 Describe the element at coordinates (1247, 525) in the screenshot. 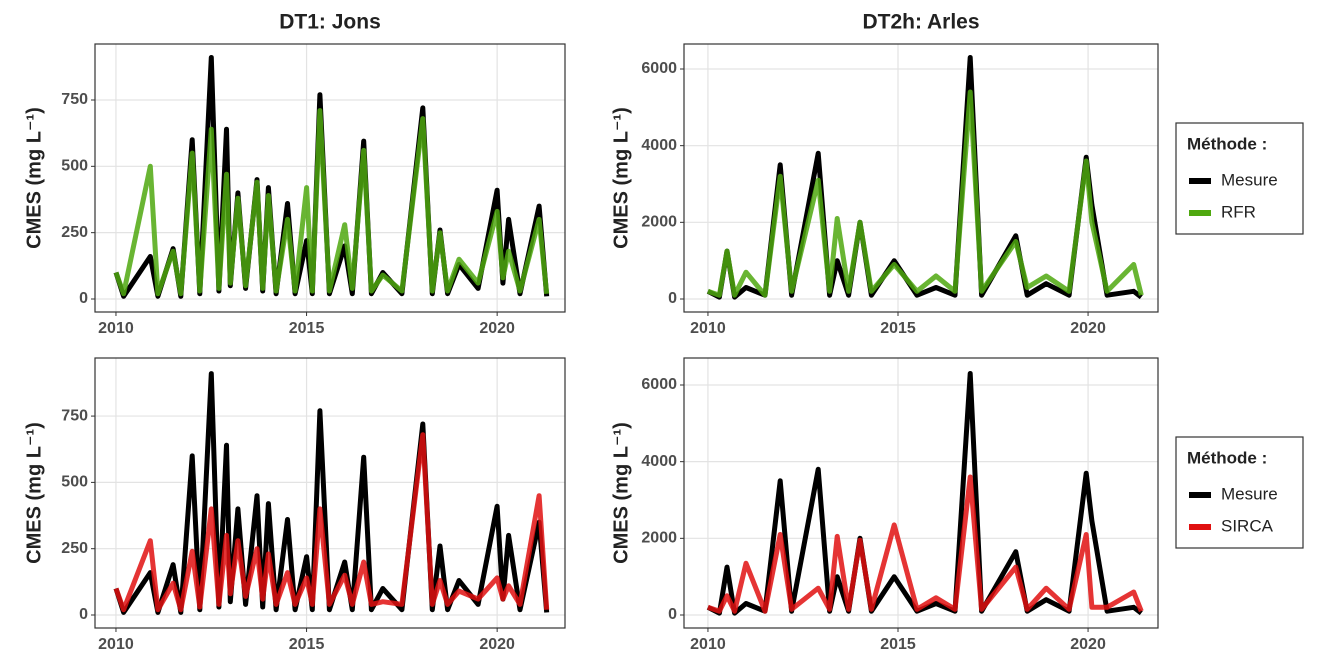

I see `legend-label: SIRCA` at that location.